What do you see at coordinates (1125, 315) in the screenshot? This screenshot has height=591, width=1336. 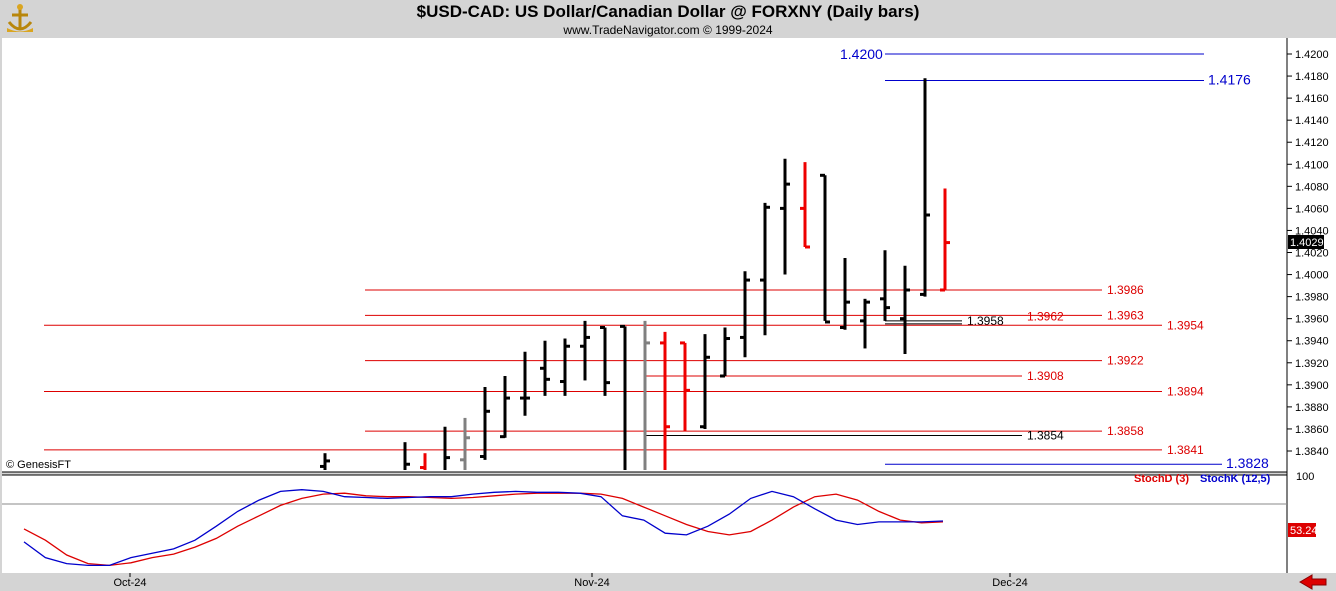 I see `level-label: 1.3963` at bounding box center [1125, 315].